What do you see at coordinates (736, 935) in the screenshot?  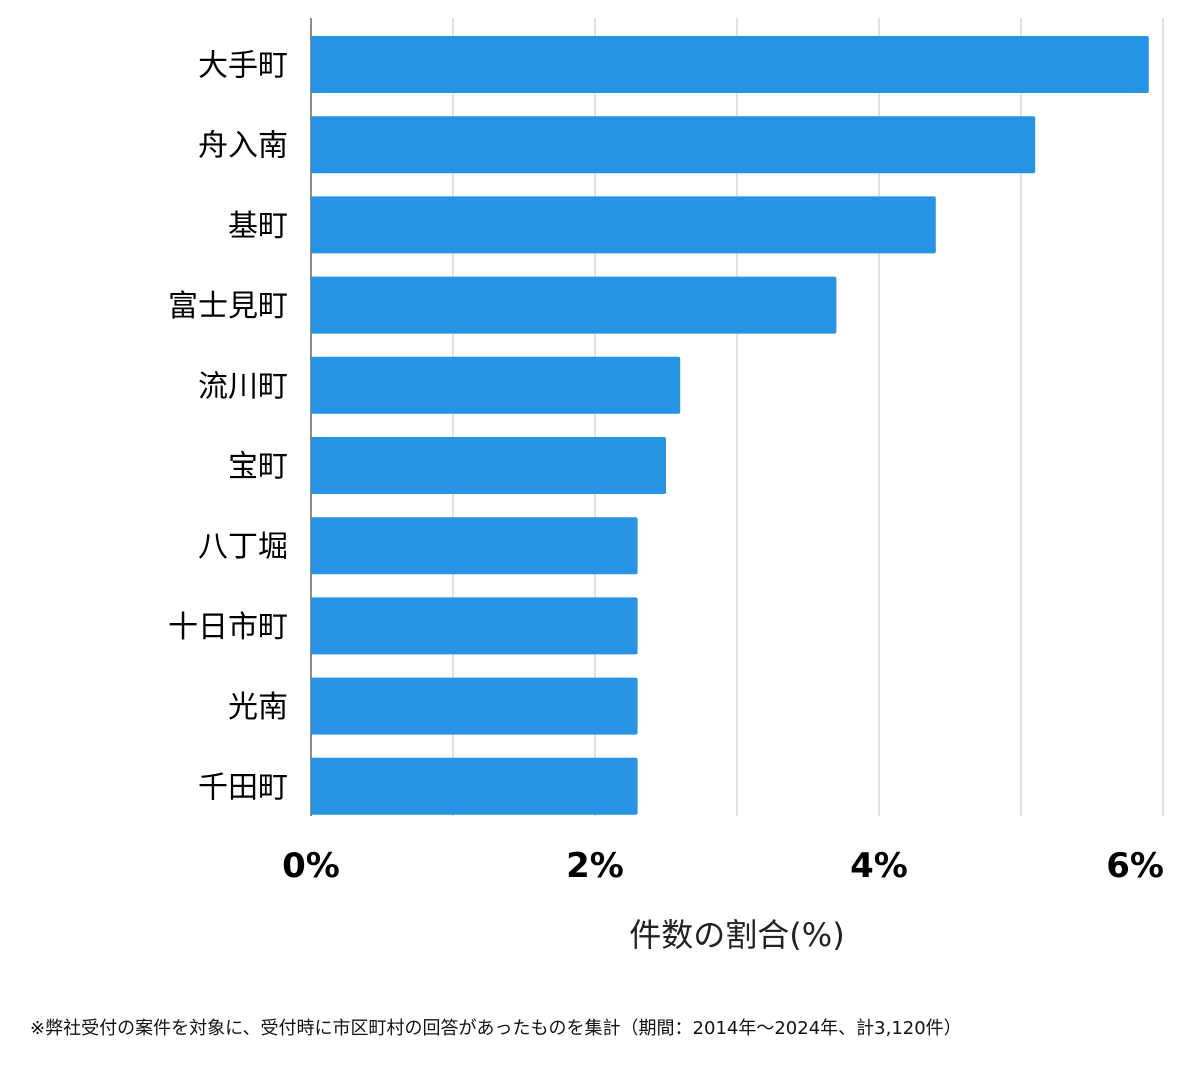 I see `x-axis-title: 件数の割合(%)` at bounding box center [736, 935].